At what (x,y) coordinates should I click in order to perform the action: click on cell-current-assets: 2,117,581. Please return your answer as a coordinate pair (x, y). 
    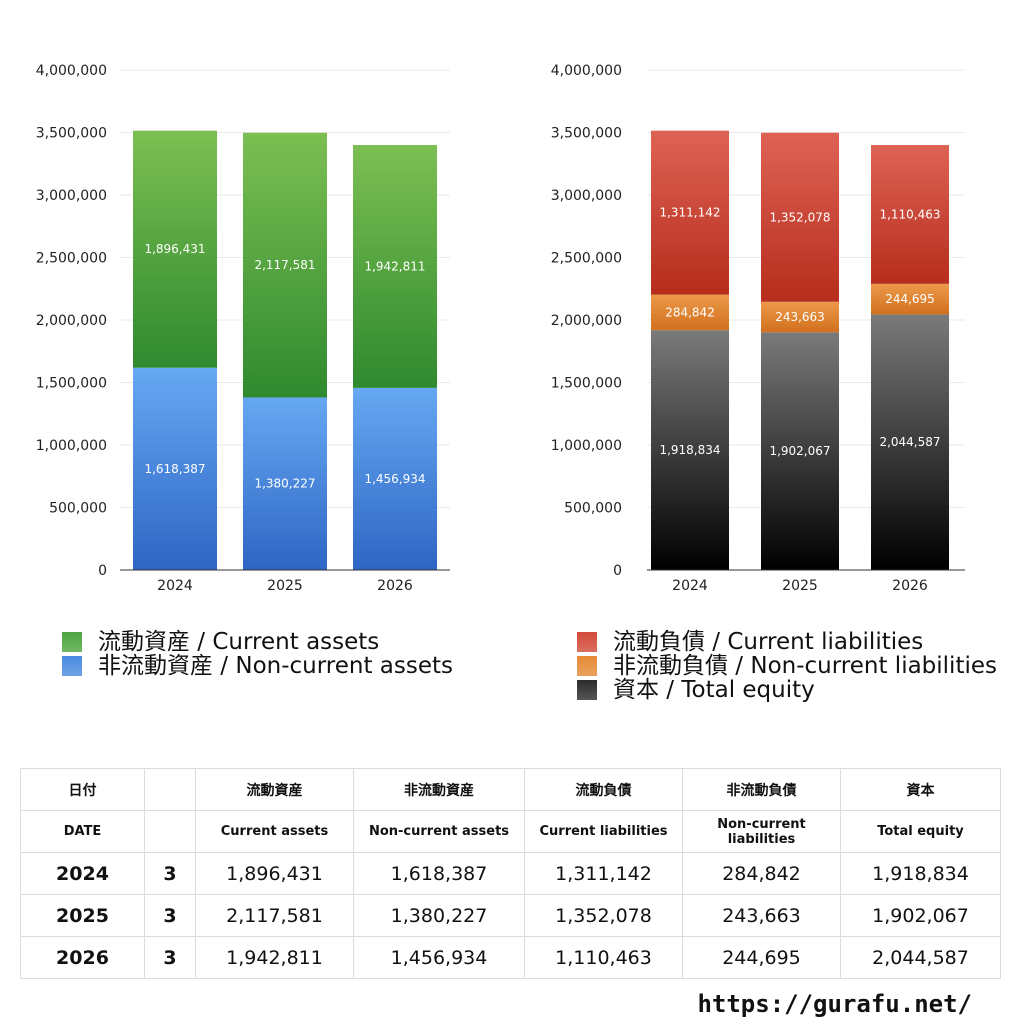
    Looking at the image, I should click on (274, 915).